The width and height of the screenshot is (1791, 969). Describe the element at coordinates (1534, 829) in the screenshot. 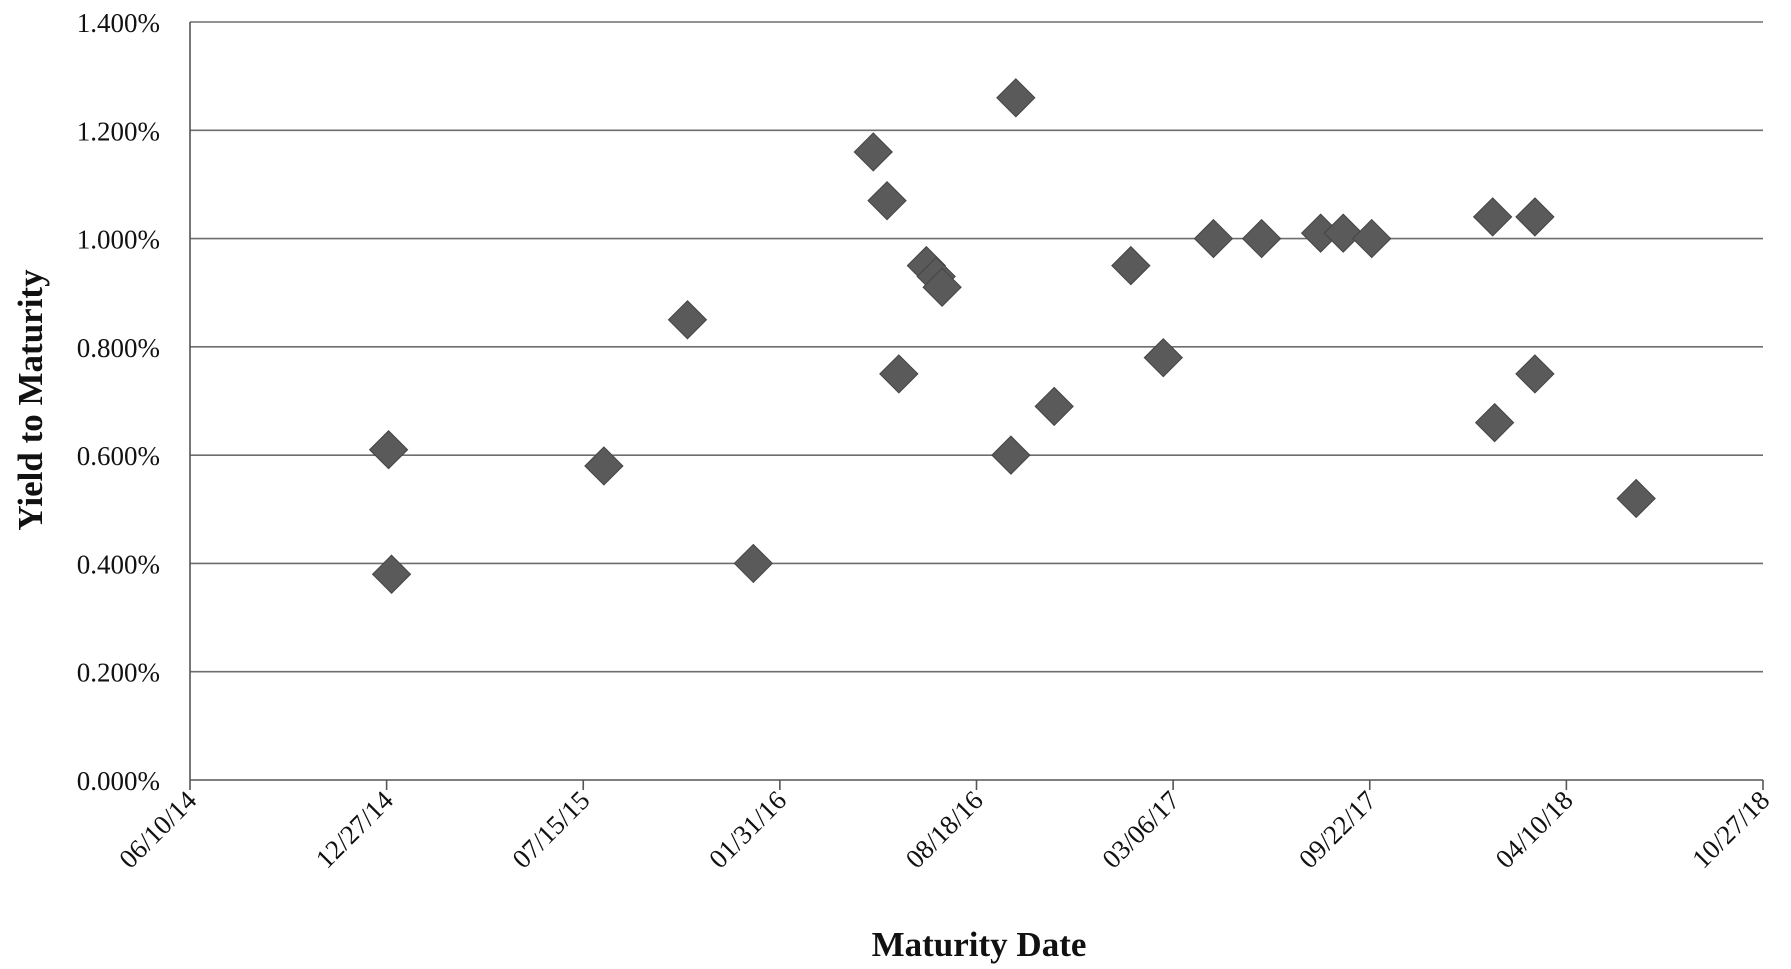

I see `x-tick-label: 04/10/18` at that location.